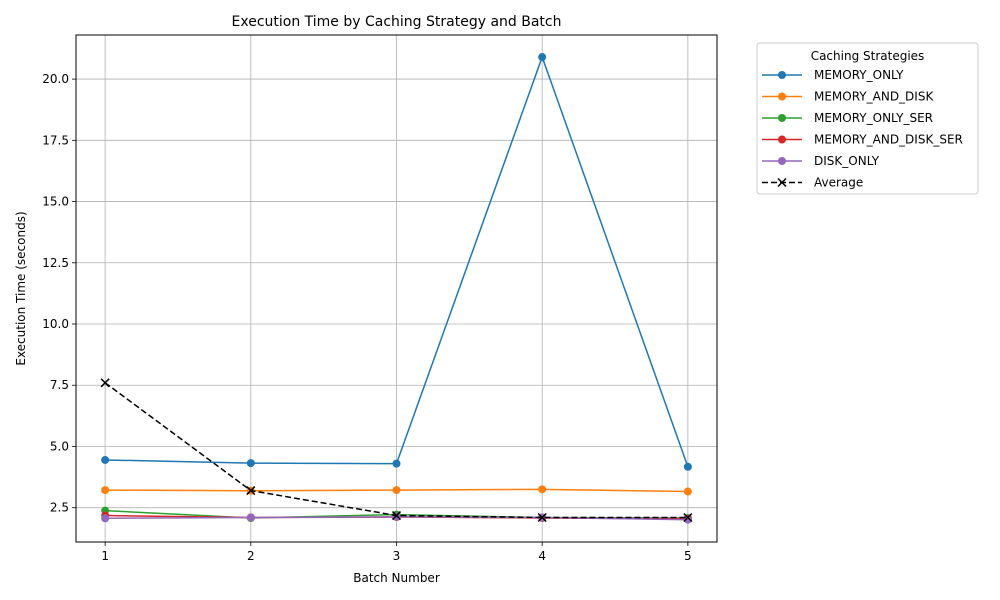  I want to click on x-tick-label: 5, so click(688, 556).